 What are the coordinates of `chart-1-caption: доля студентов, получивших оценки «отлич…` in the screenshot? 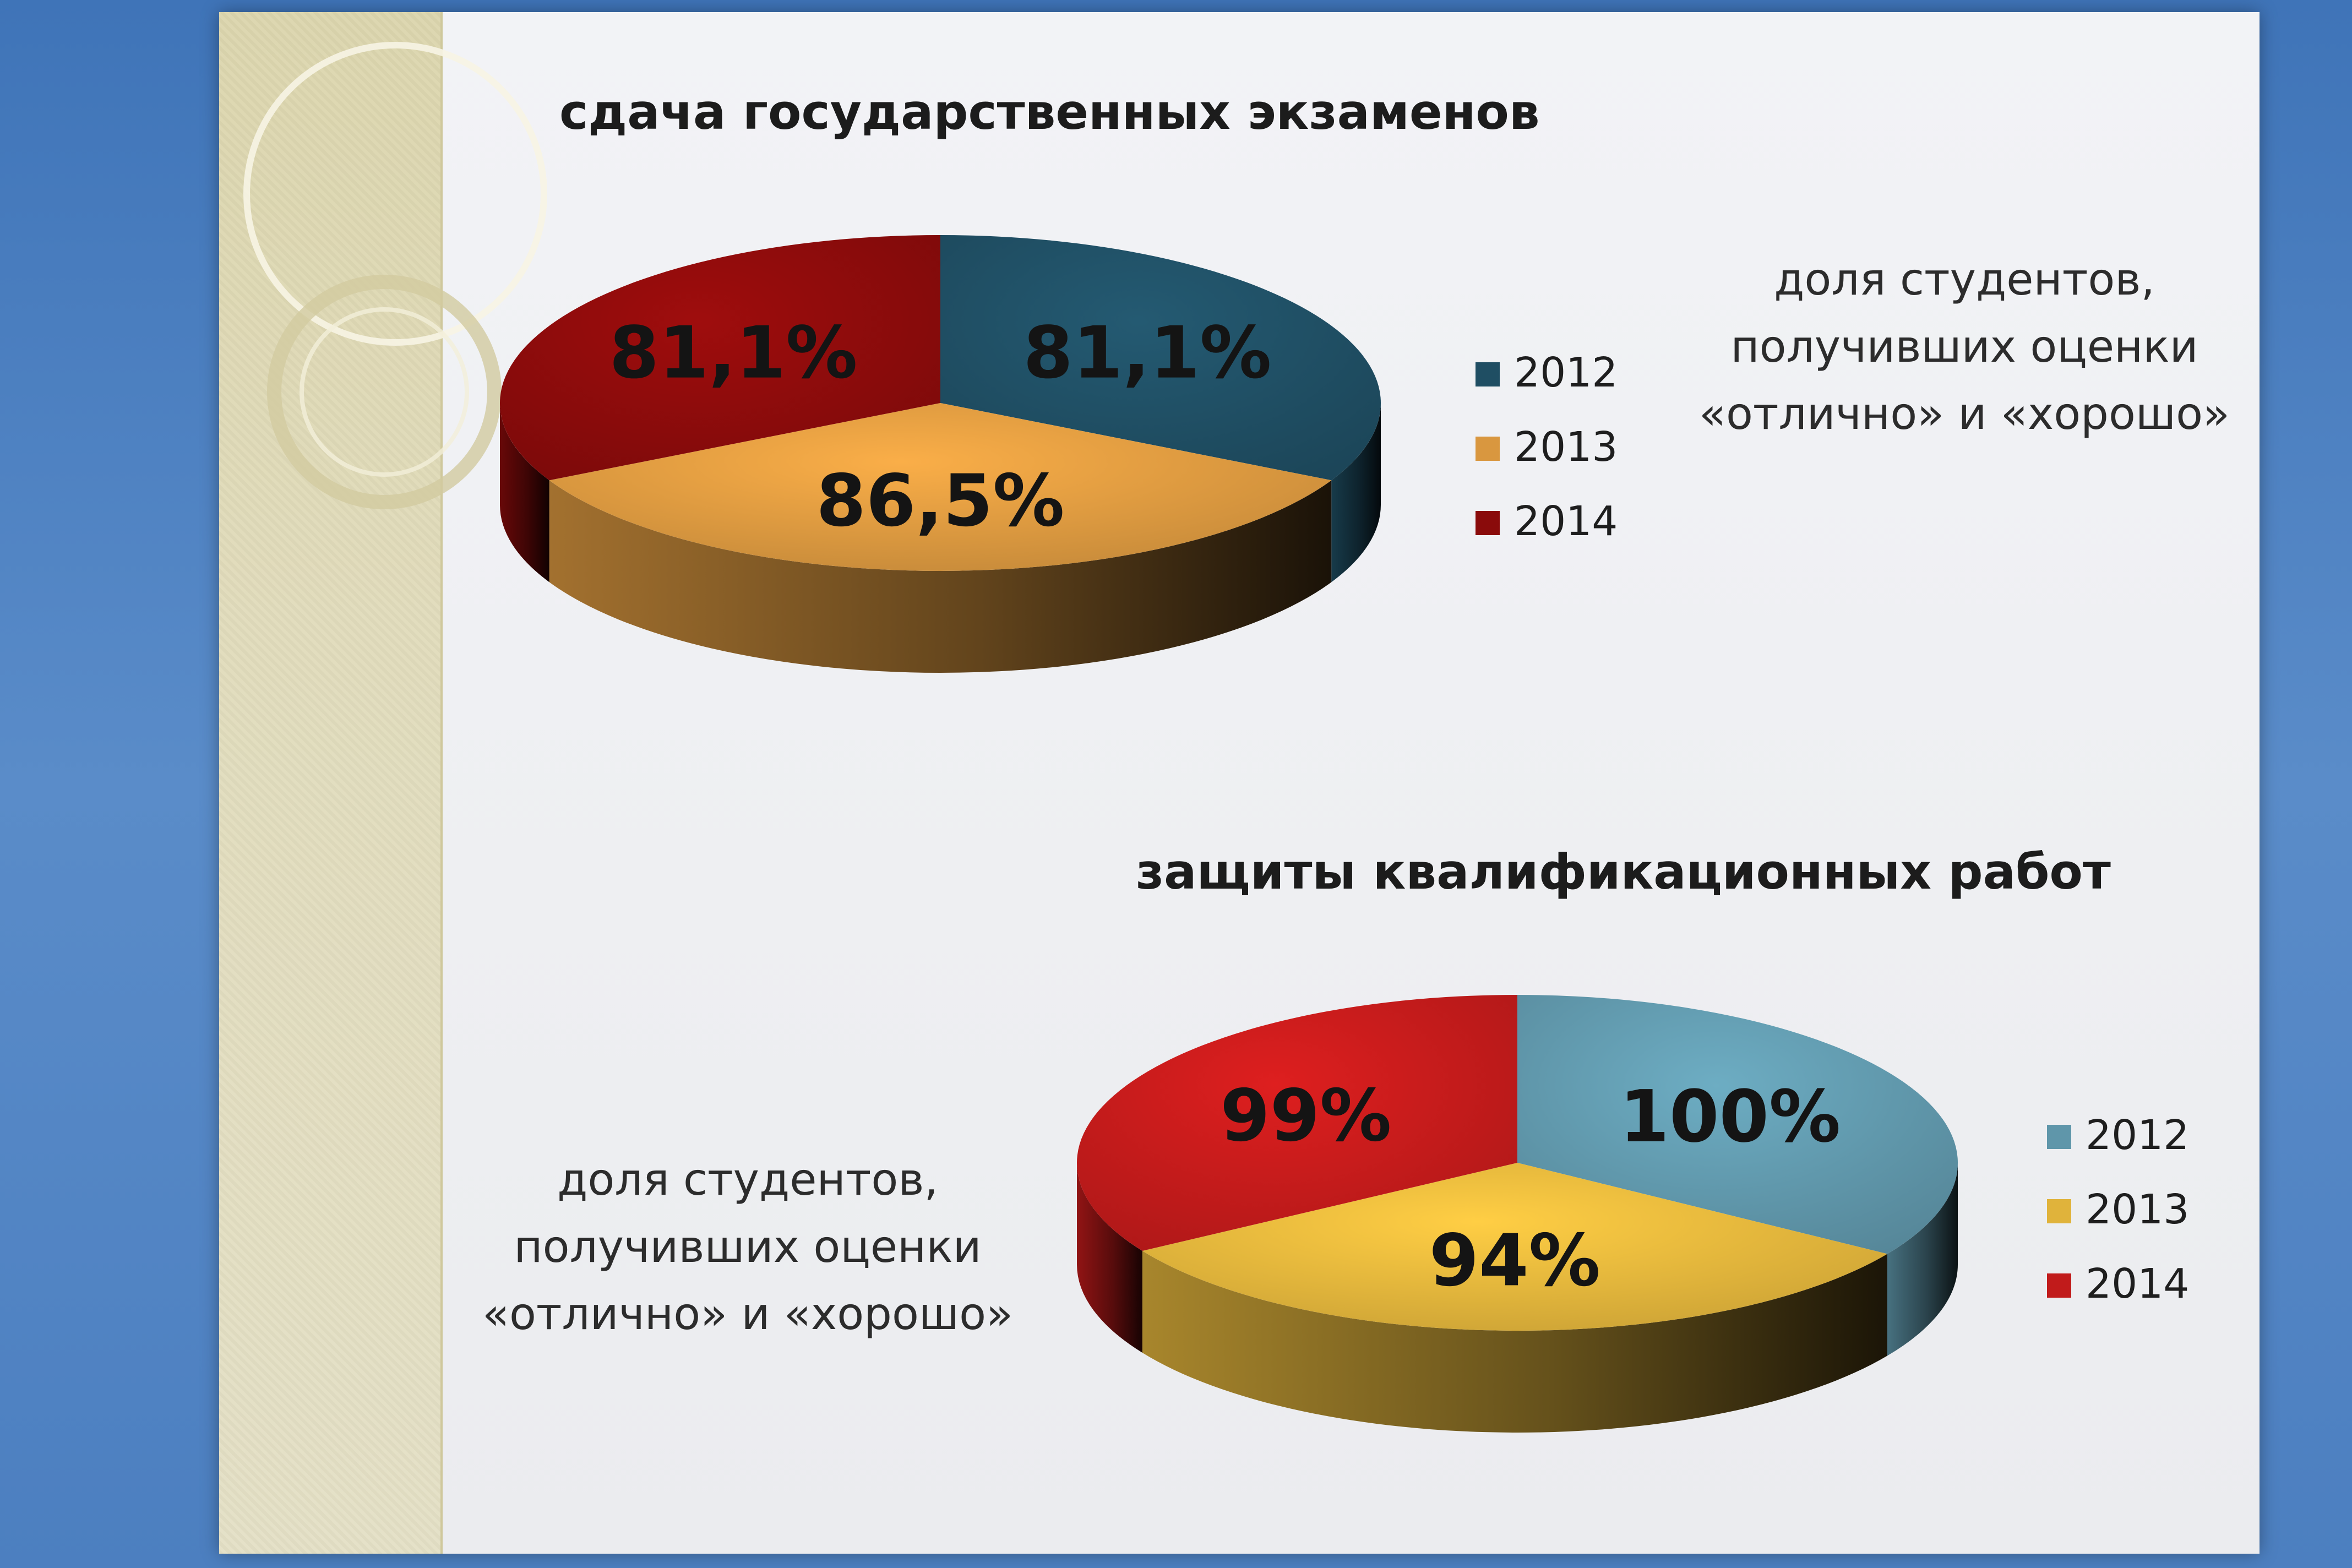 It's located at (1964, 347).